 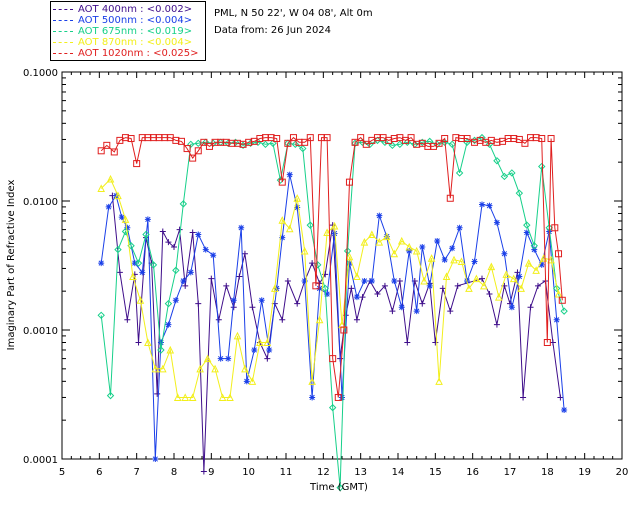 I want to click on y-tick-label: 0.0010, so click(x=40, y=331).